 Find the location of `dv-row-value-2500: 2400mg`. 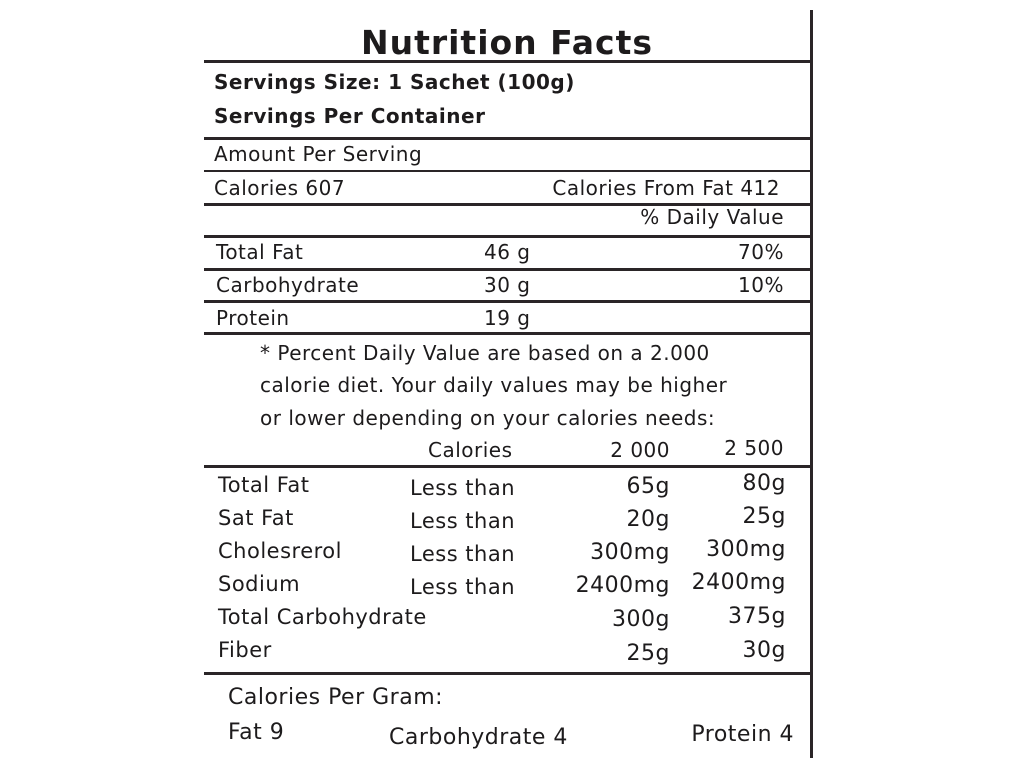

dv-row-value-2500: 2400mg is located at coordinates (738, 582).